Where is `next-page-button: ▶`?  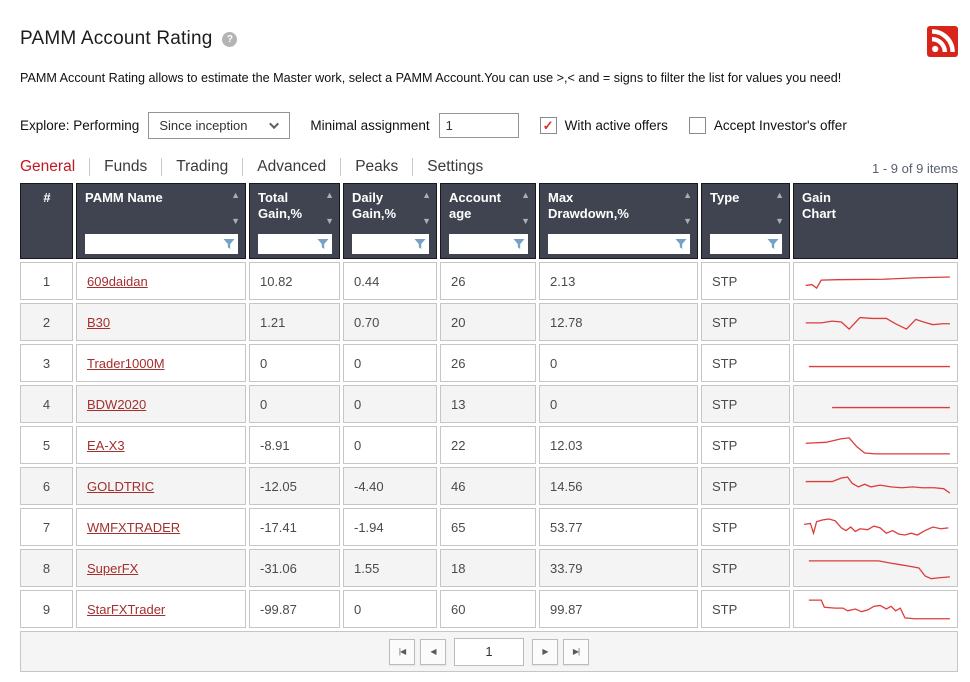 next-page-button: ▶ is located at coordinates (545, 651).